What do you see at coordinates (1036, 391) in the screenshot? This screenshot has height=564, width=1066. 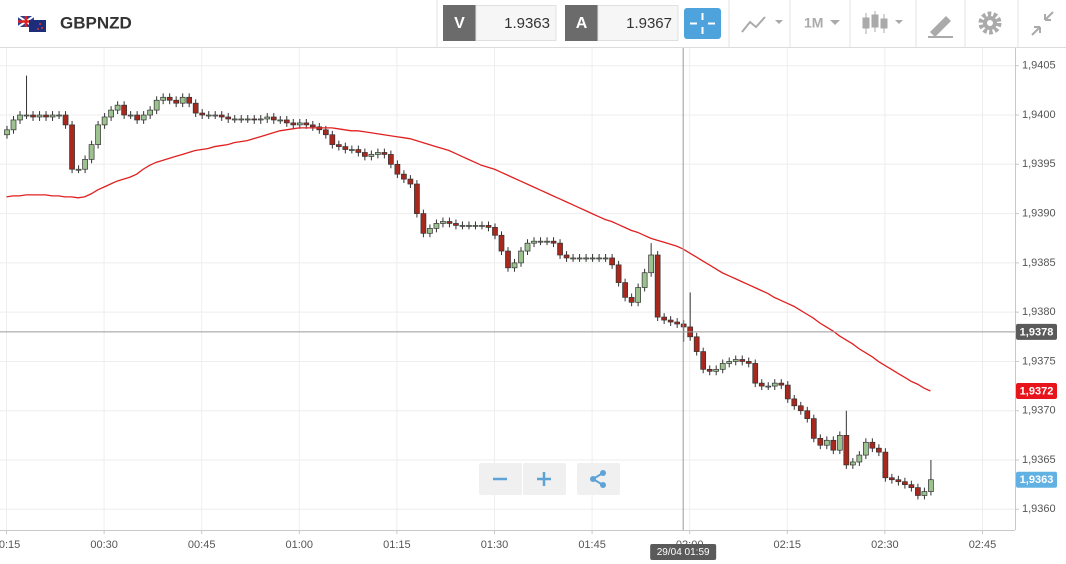 I see `price-marker-tag` at bounding box center [1036, 391].